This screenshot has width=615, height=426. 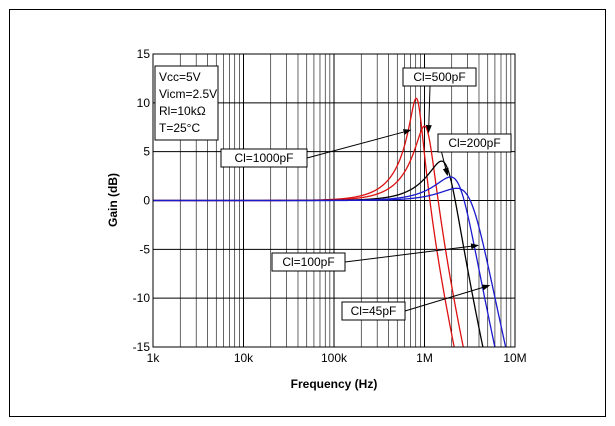 What do you see at coordinates (146, 201) in the screenshot?
I see `y-tick-label: 0` at bounding box center [146, 201].